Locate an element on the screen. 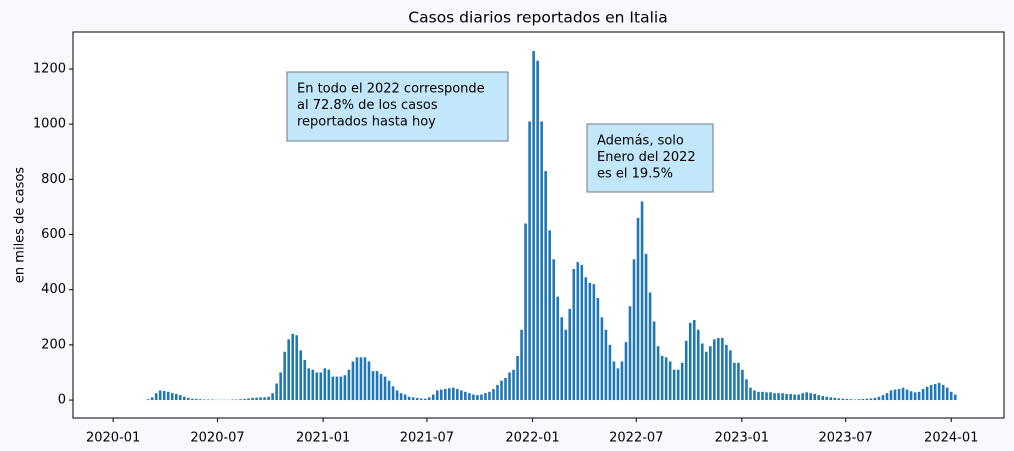 The height and width of the screenshot is (451, 1014). y-tick-label: 1000 is located at coordinates (49, 124).